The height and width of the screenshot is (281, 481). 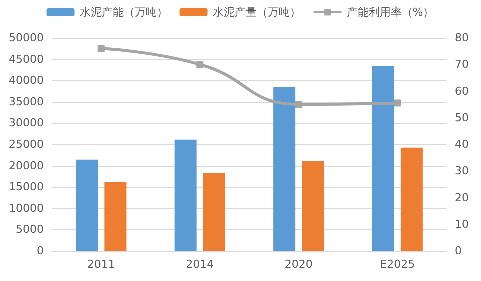 I want to click on y-tick-label: 45000, so click(x=26, y=59).